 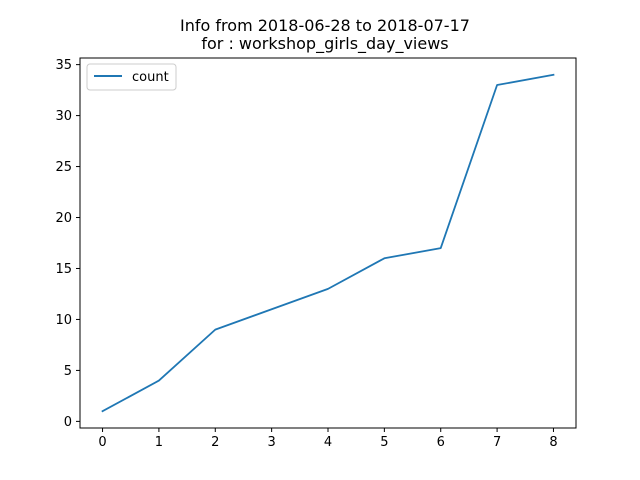 I want to click on y-axis-ticks: 0 5 10 15 20 25 30 35, so click(x=67, y=244).